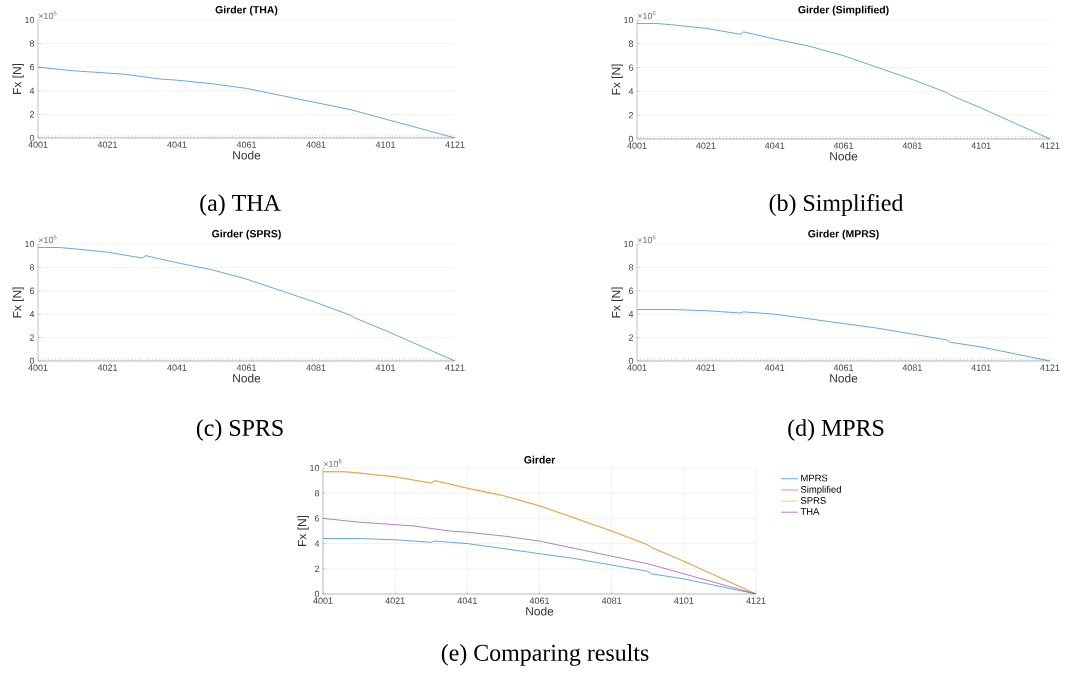 This screenshot has width=1065, height=679. I want to click on legend-label: MPRS, so click(814, 478).